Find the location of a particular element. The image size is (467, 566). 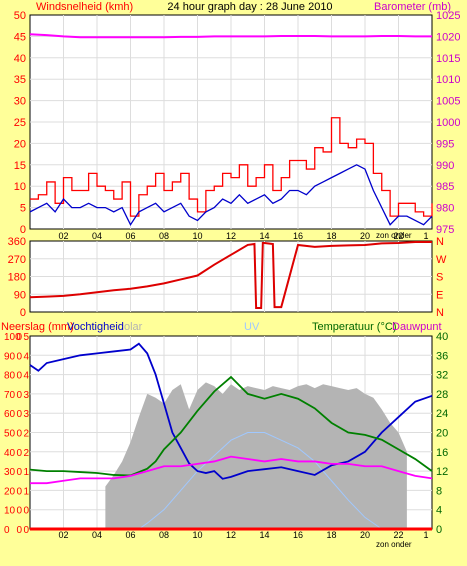

x-tick-label: 16 is located at coordinates (298, 236).